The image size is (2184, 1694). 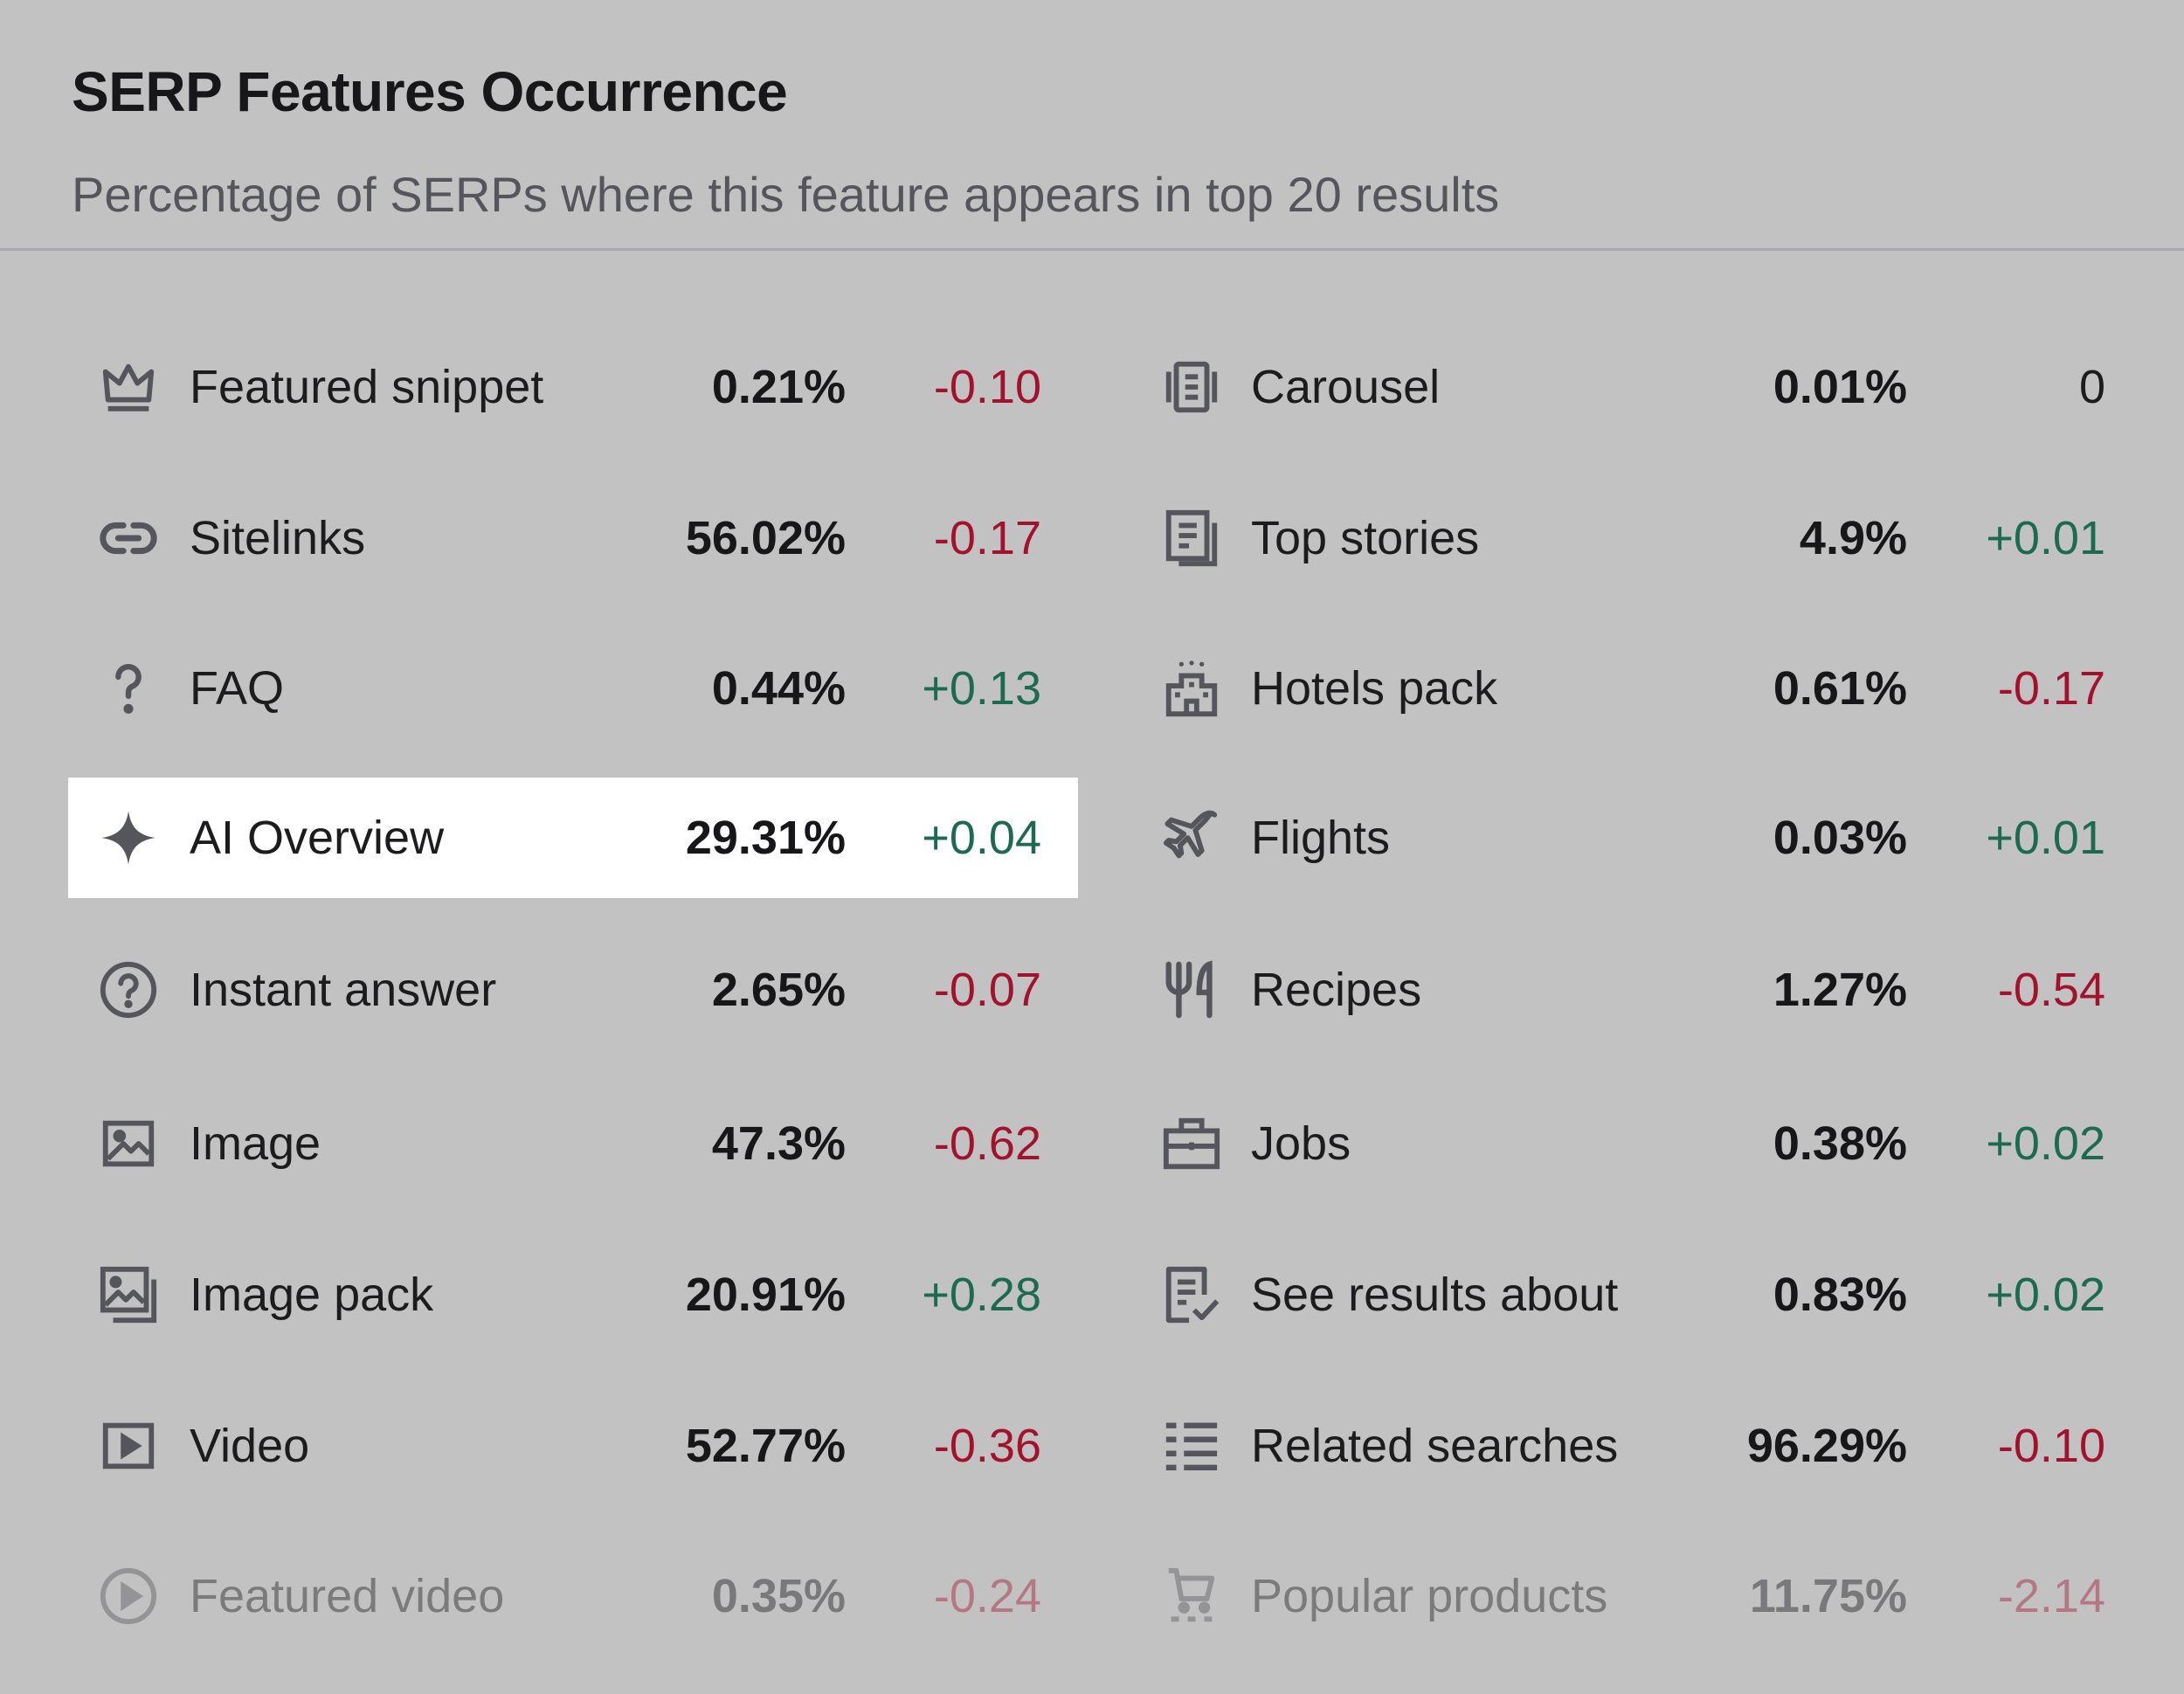 What do you see at coordinates (765, 838) in the screenshot?
I see `feature-percent: 29.31%` at bounding box center [765, 838].